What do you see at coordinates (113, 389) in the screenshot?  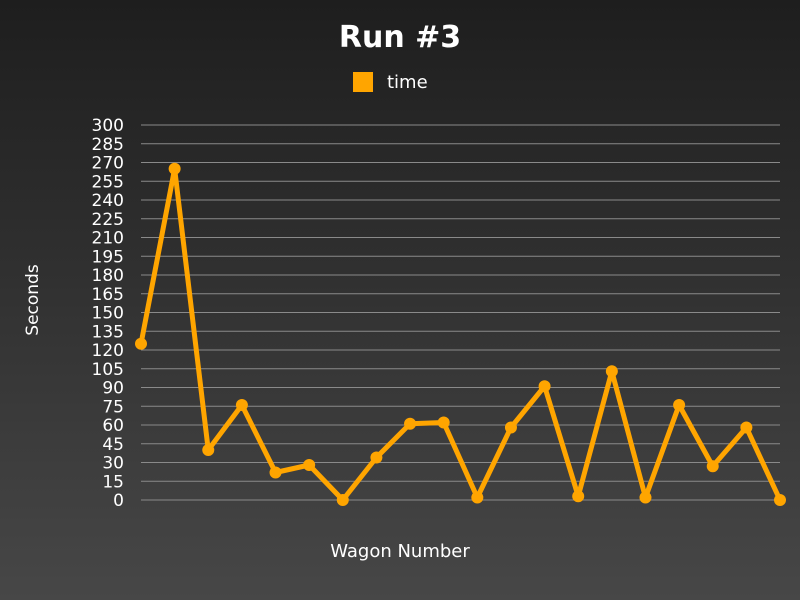 I see `y-tick-label: 90` at bounding box center [113, 389].